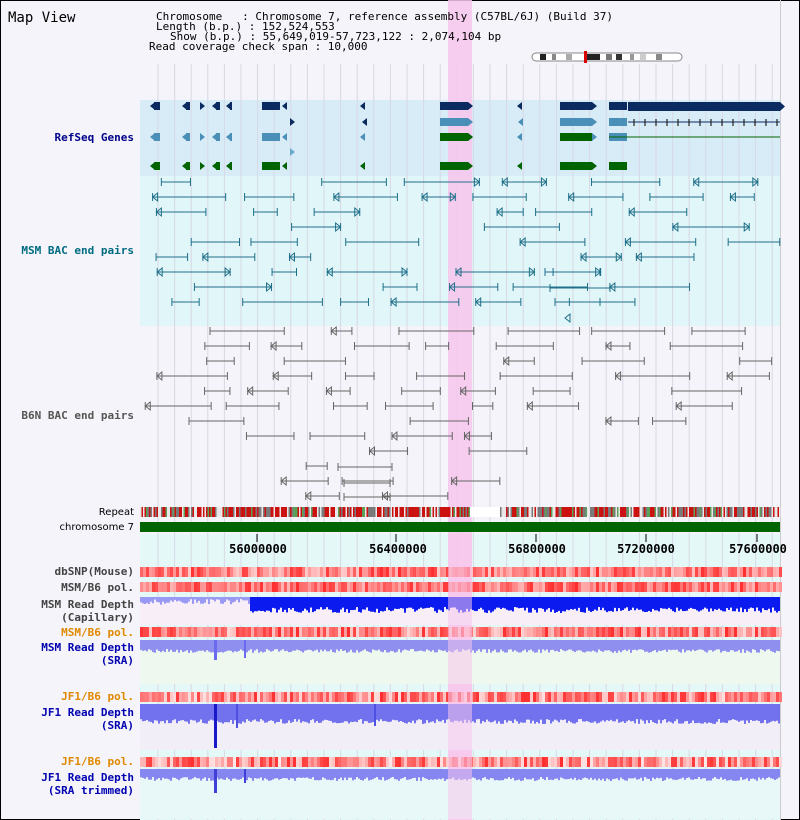 Image resolution: width=800 pixels, height=820 pixels. I want to click on track-label-refseq: RefSeq Genes, so click(94, 137).